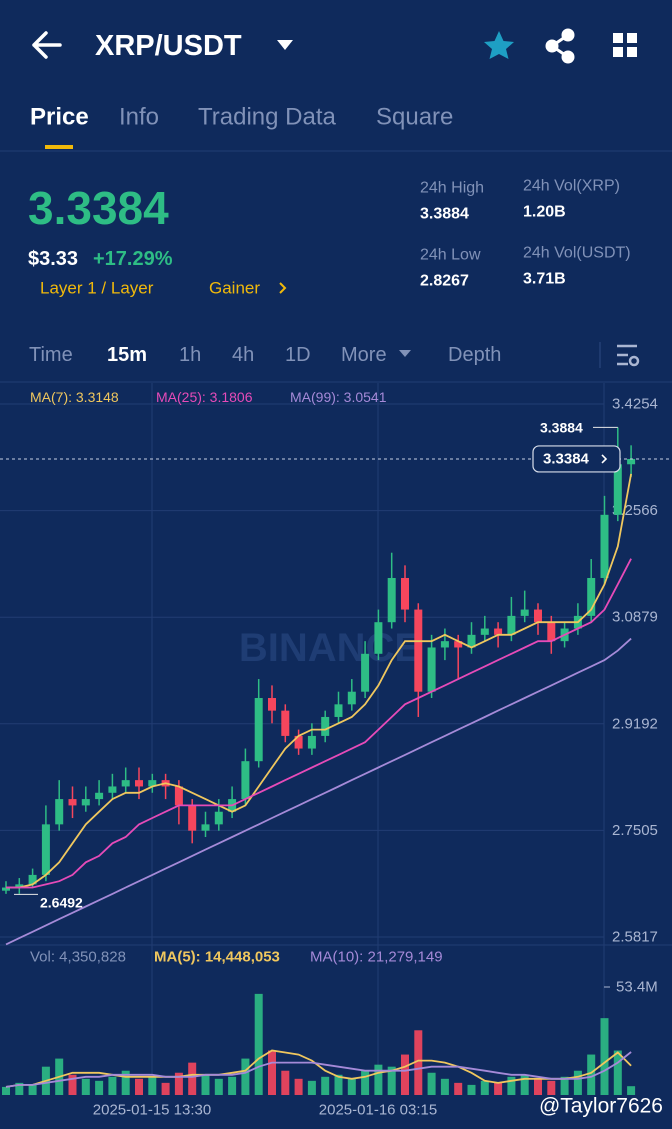 Image resolution: width=672 pixels, height=1129 pixels. What do you see at coordinates (204, 397) in the screenshot?
I see `ma-legend: MA(25): 3.1806` at bounding box center [204, 397].